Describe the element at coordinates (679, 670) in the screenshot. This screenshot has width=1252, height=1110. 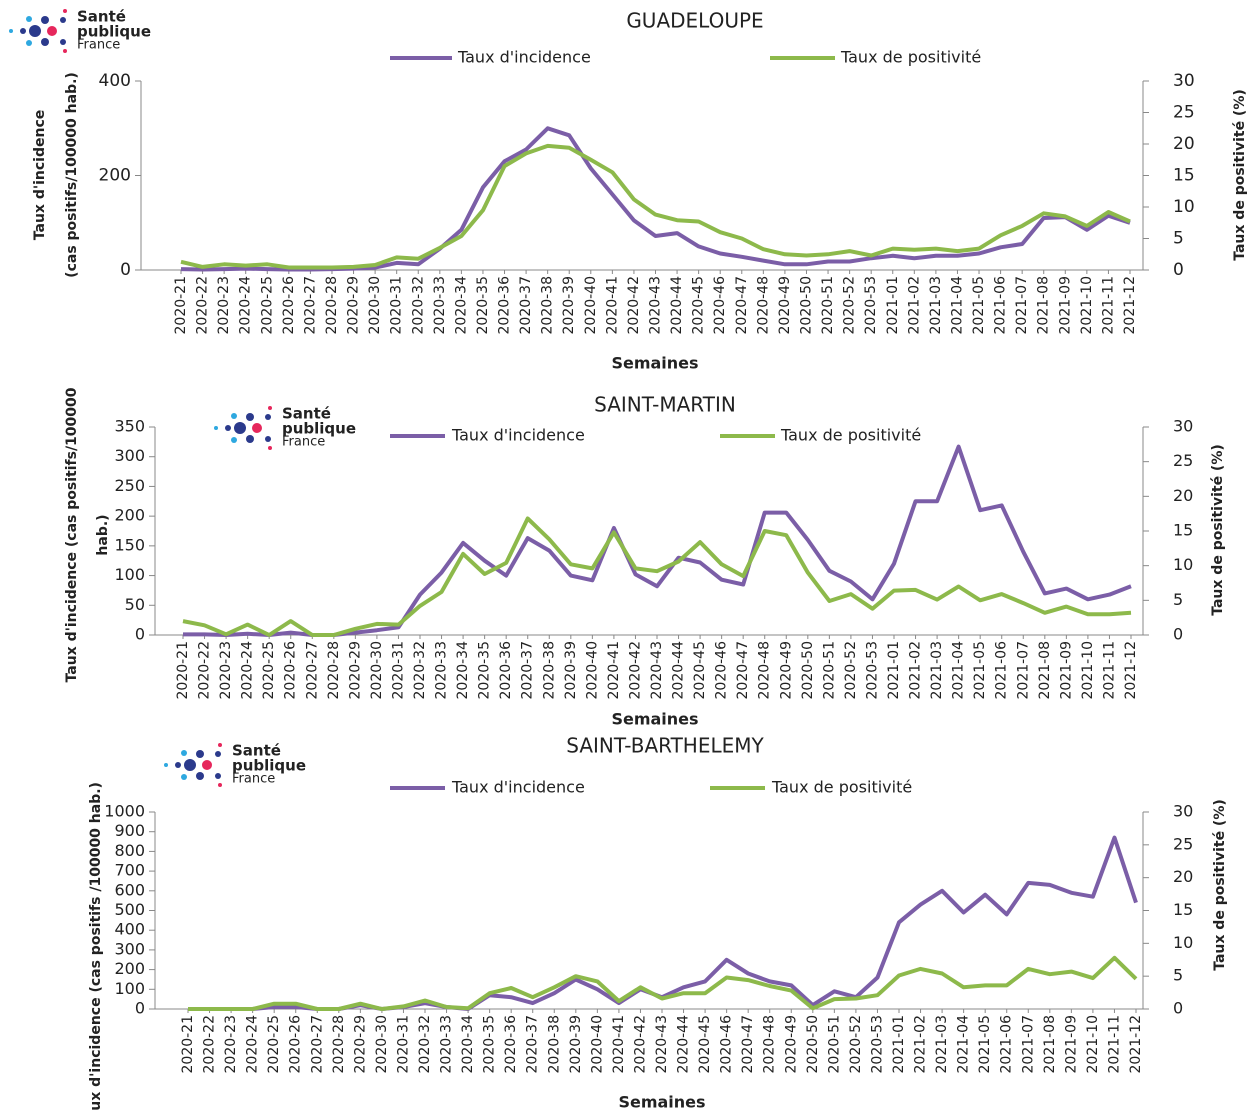
I see `x-tick-label: 2020-44` at that location.